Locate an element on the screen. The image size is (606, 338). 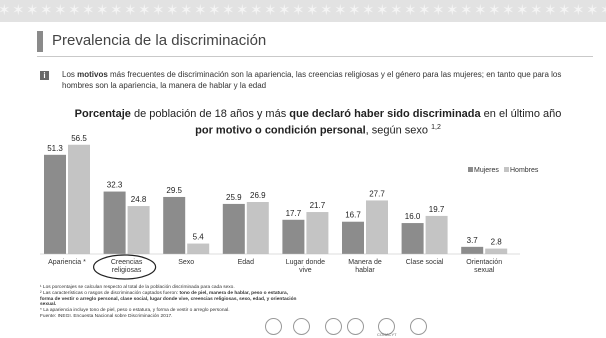
data-label: 3.7 is located at coordinates (473, 240).